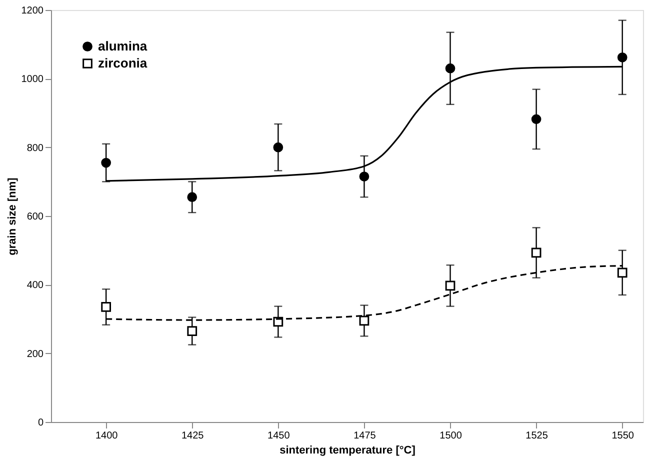 The height and width of the screenshot is (460, 648). What do you see at coordinates (35, 286) in the screenshot?
I see `y-tick-label: 400` at bounding box center [35, 286].